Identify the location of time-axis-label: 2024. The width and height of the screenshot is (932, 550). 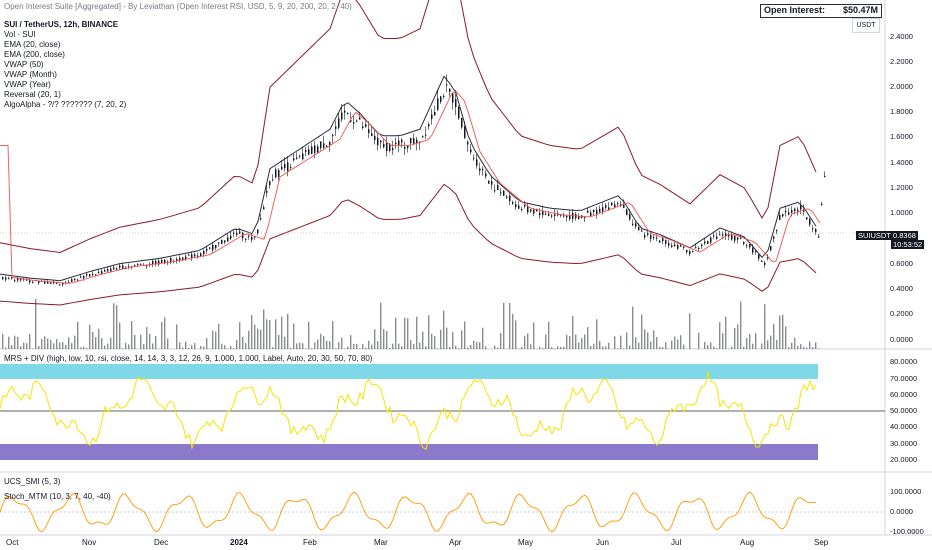
(239, 542).